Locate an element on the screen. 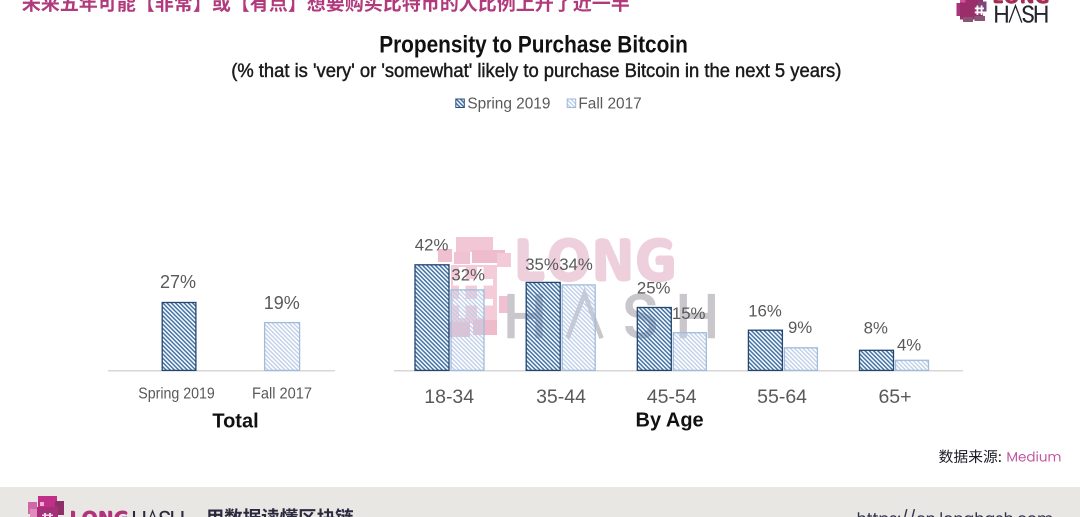  svg-text: 45-54 is located at coordinates (672, 397).